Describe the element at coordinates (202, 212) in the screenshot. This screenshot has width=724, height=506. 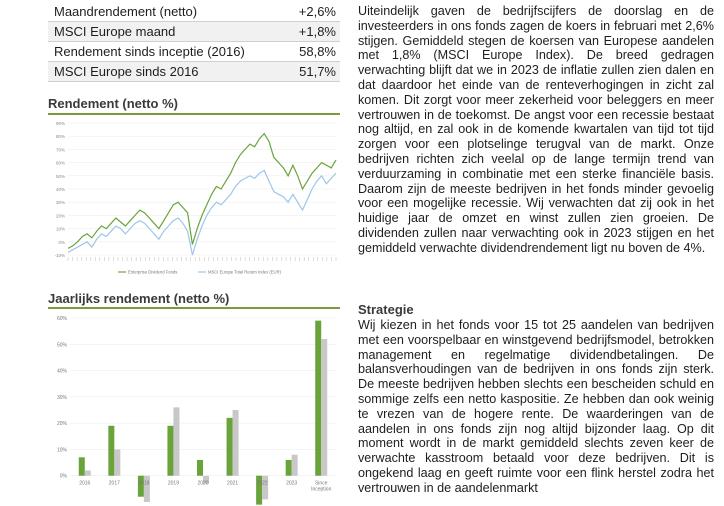
I see `index-line` at that location.